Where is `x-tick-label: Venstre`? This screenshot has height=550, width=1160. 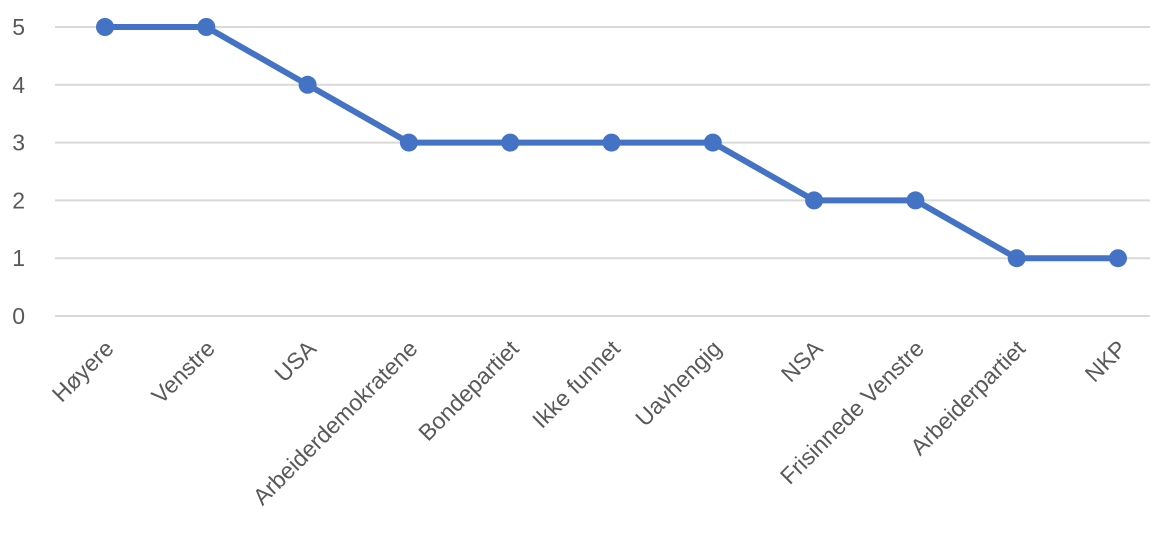 x-tick-label: Venstre is located at coordinates (183, 372).